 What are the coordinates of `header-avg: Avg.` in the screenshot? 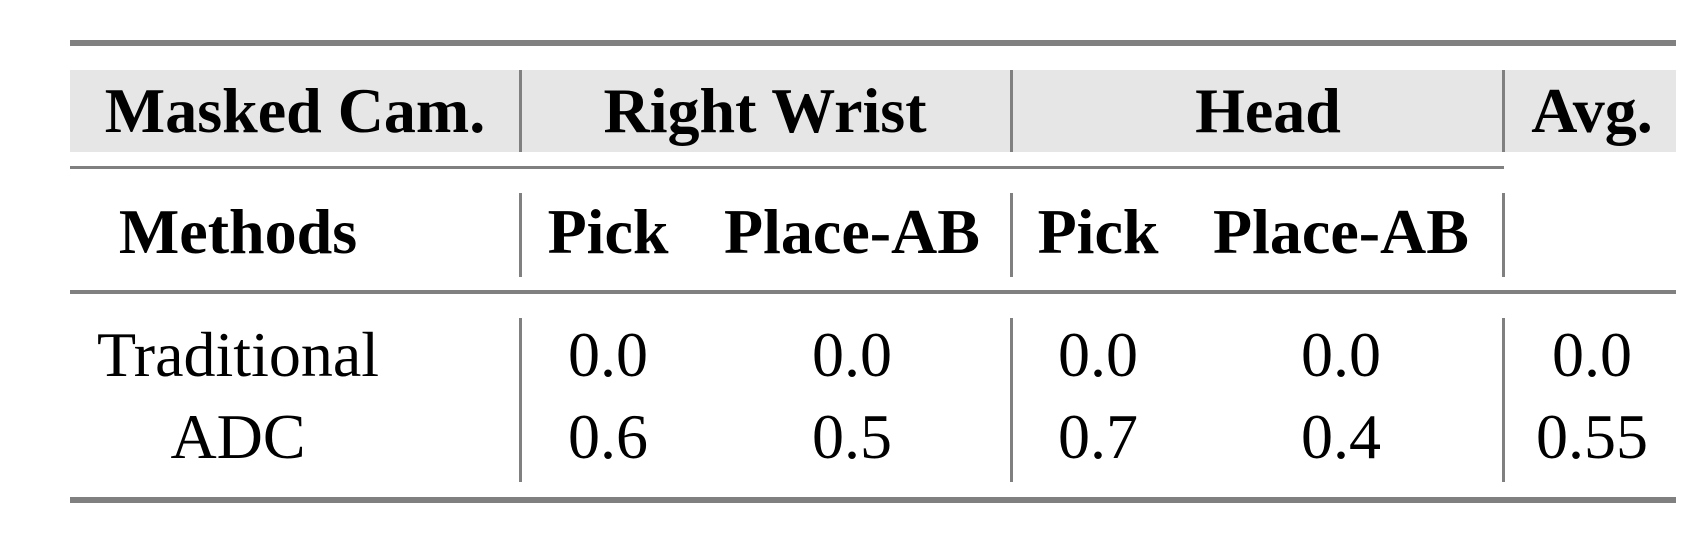 It's located at (1592, 110).